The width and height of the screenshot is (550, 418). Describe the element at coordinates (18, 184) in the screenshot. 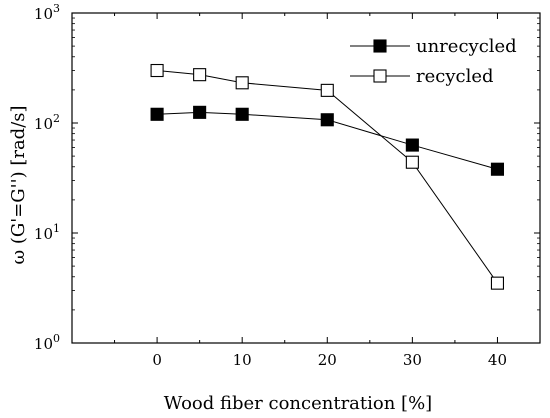

I see `y-axis-title: ω (G'=G'') [rad/s]` at that location.